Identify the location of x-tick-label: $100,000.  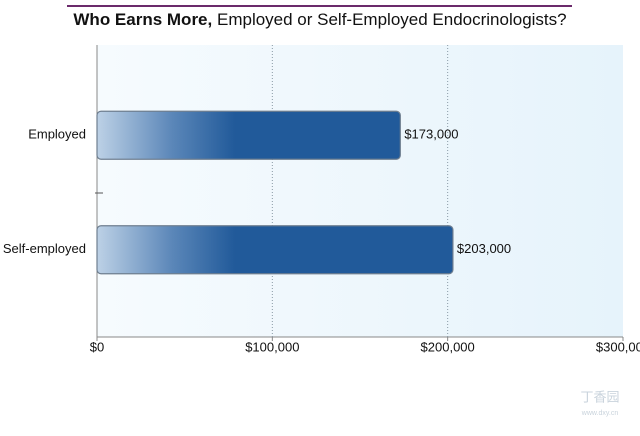
(272, 346).